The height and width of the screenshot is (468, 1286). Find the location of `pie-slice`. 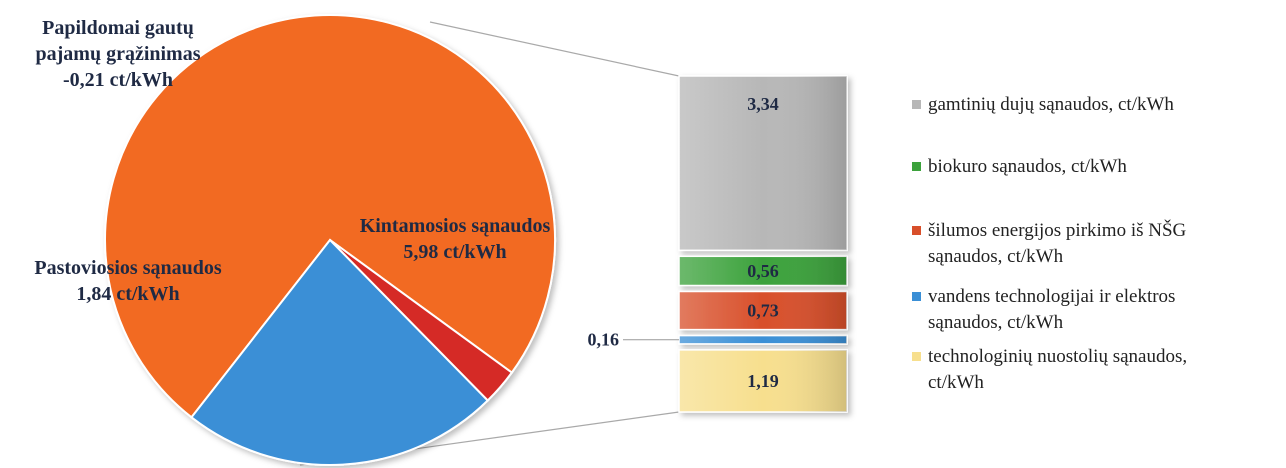

pie-slice is located at coordinates (340, 352).